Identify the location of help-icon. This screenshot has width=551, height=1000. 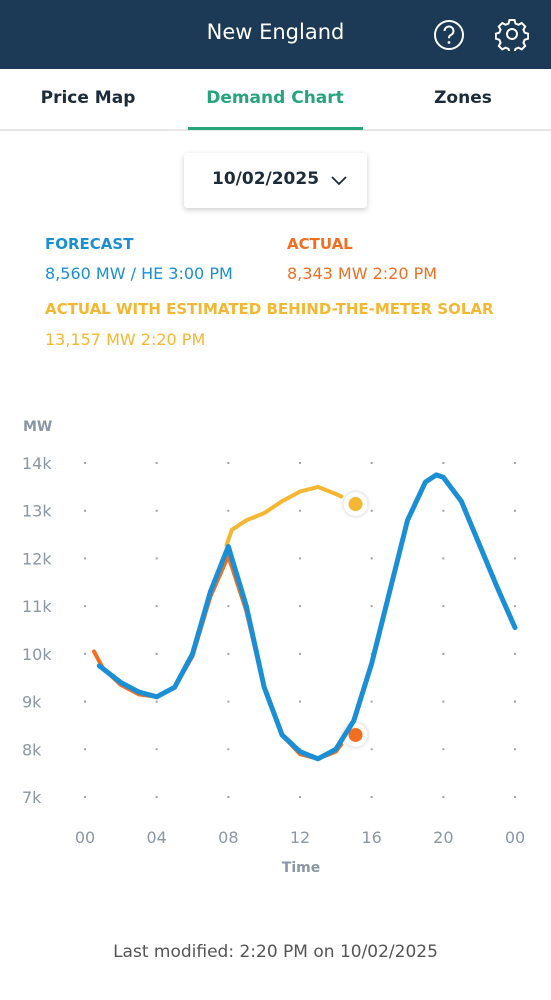
(449, 35).